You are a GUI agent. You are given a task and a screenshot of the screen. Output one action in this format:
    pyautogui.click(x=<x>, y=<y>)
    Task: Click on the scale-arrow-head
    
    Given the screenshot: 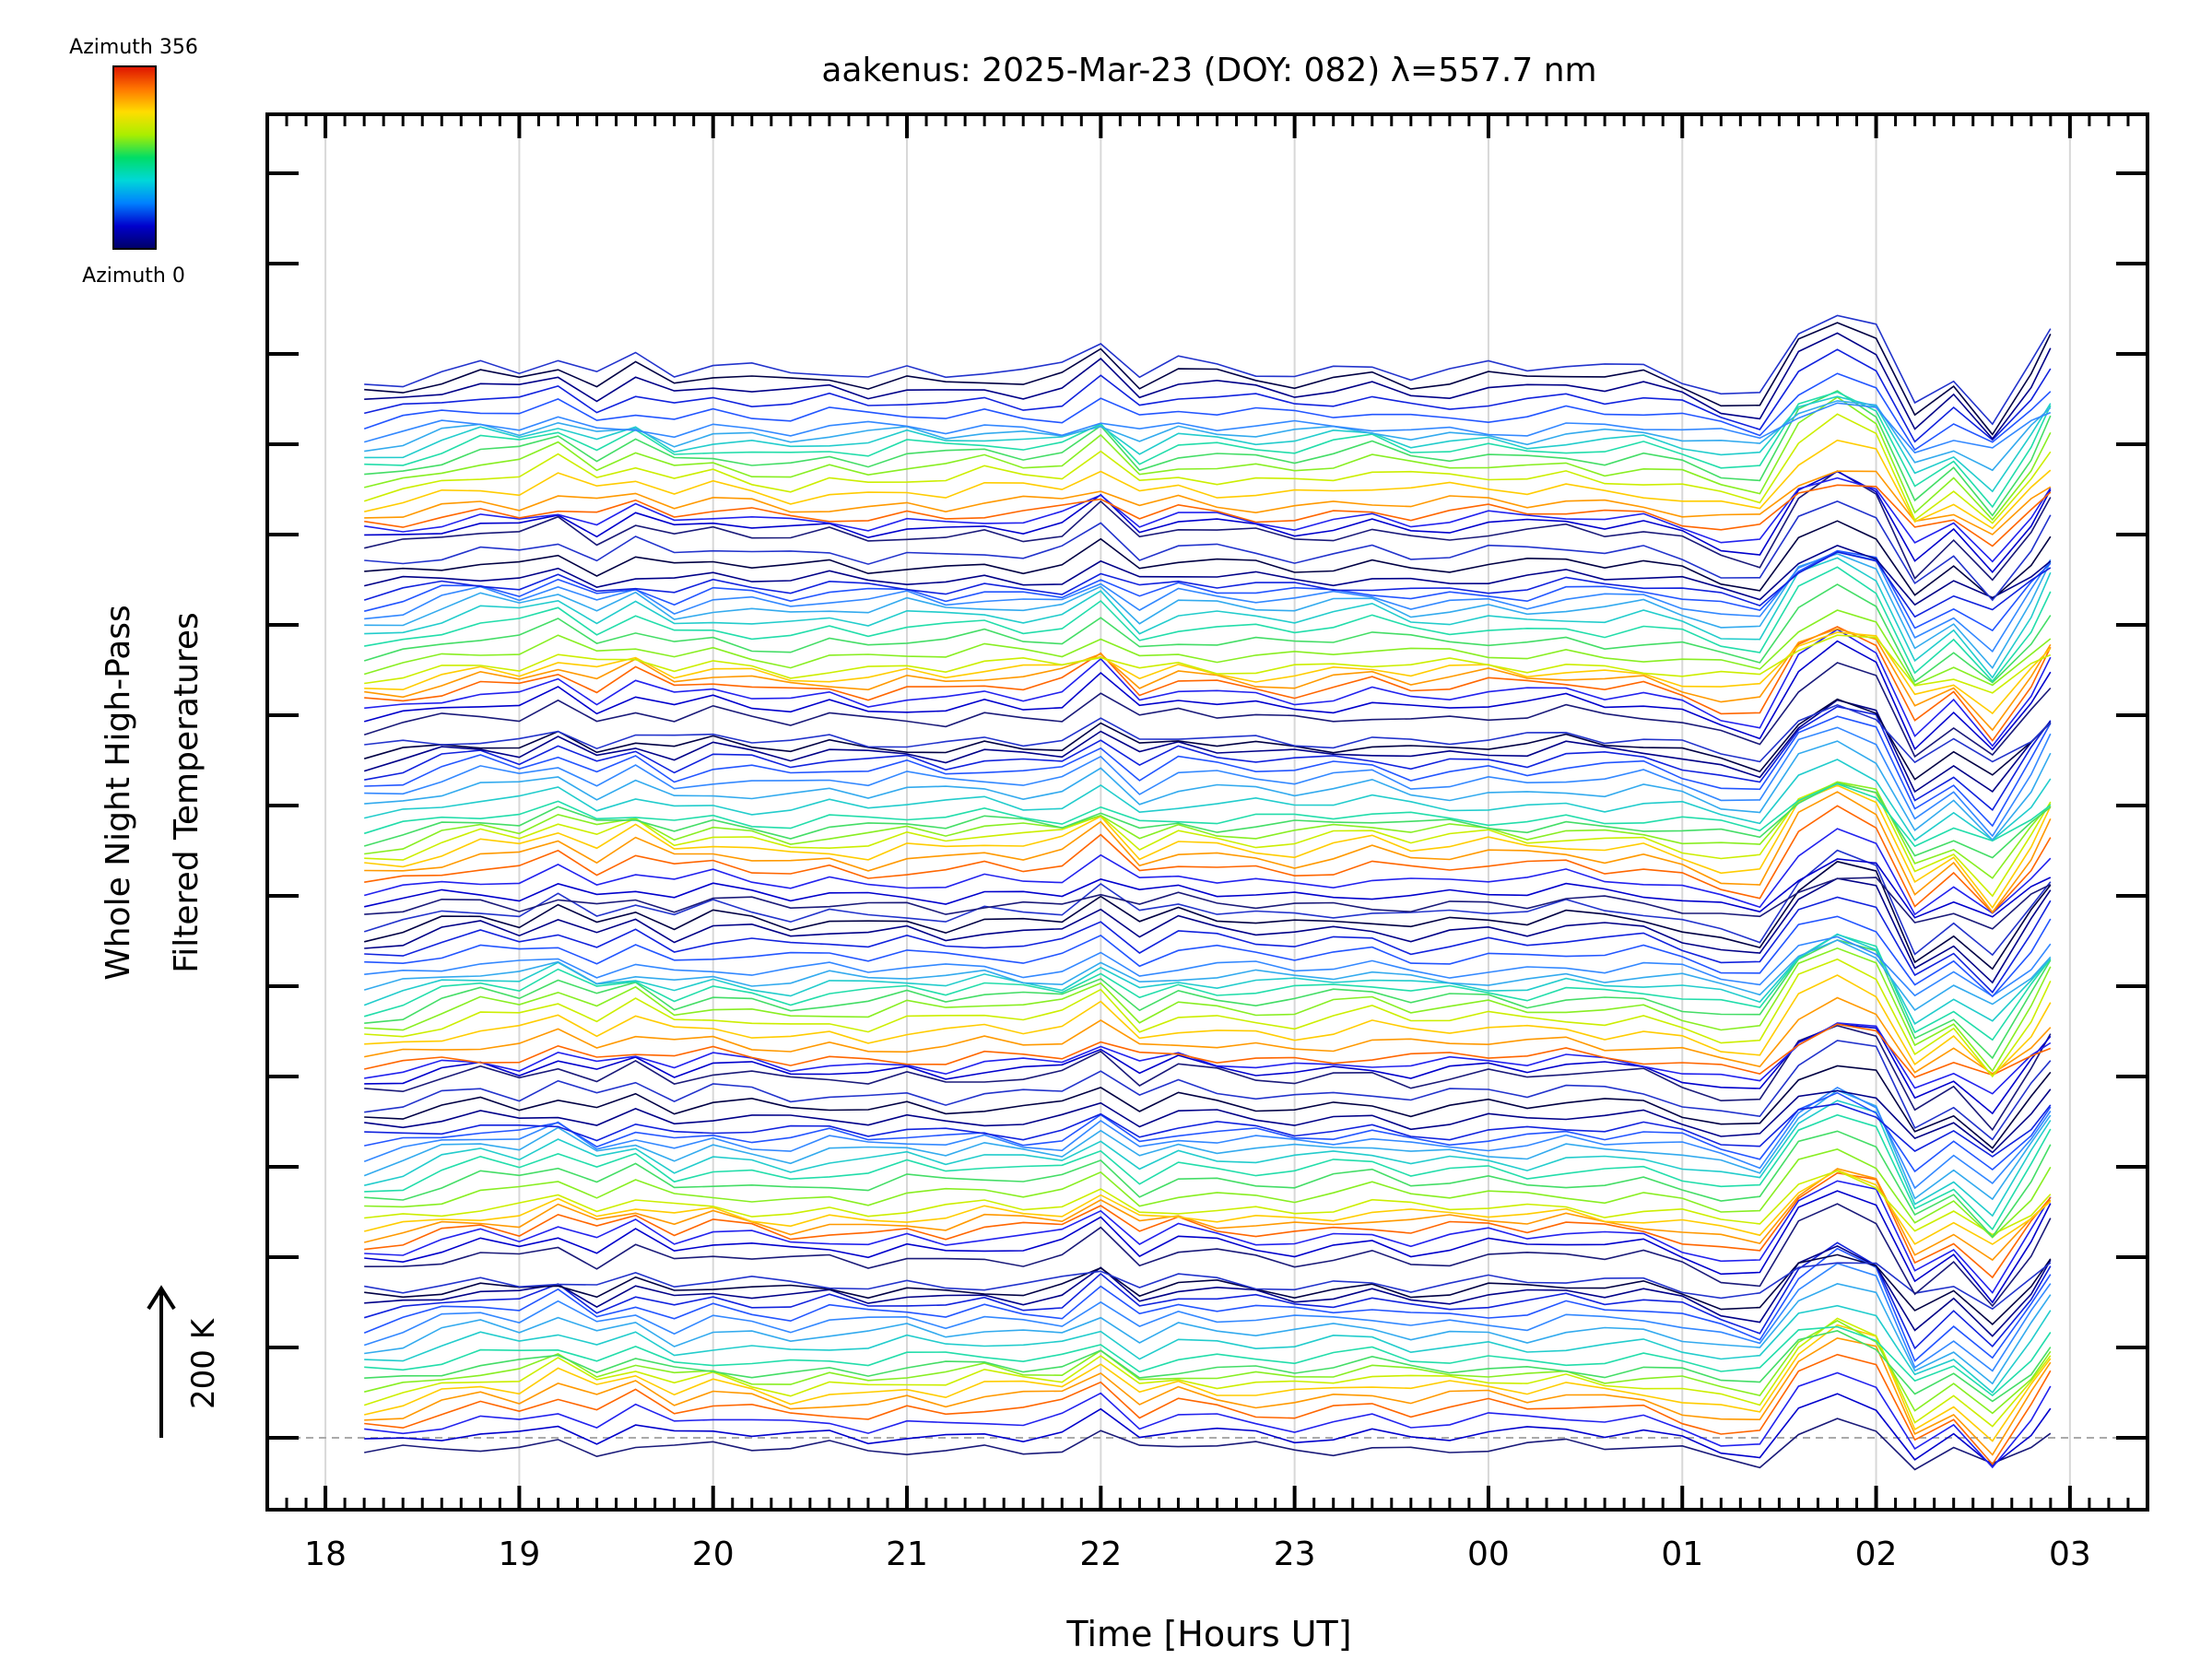 What is the action you would take?
    pyautogui.click(x=161, y=1298)
    